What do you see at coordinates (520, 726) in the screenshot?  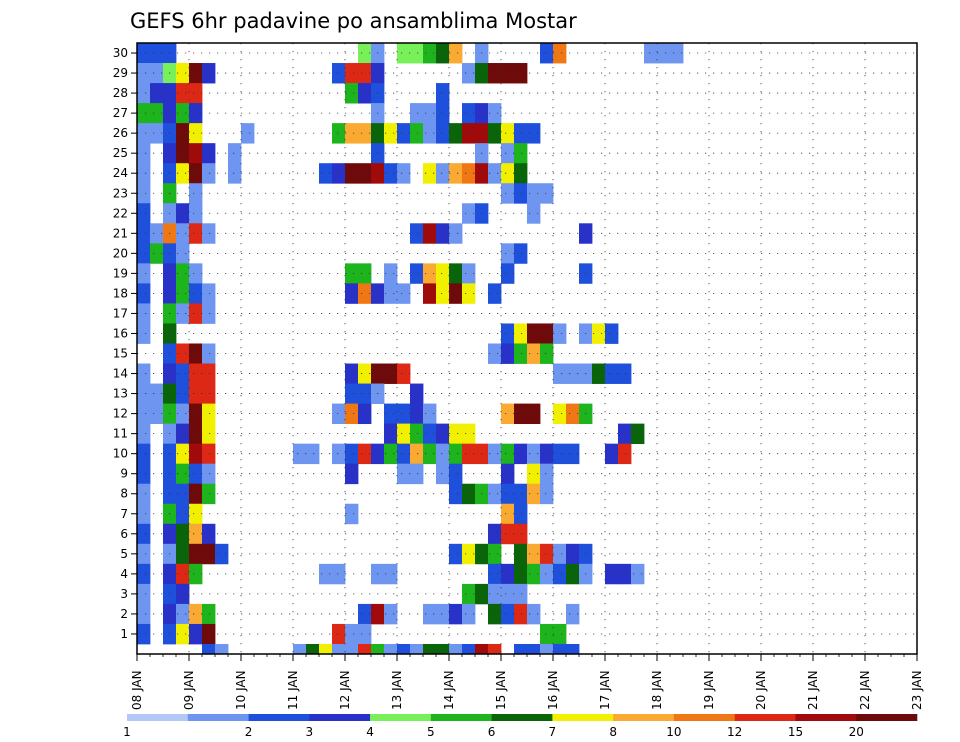 I see `colorbar: 1 2 3 4 5 6 7 8 10 12 15 20` at bounding box center [520, 726].